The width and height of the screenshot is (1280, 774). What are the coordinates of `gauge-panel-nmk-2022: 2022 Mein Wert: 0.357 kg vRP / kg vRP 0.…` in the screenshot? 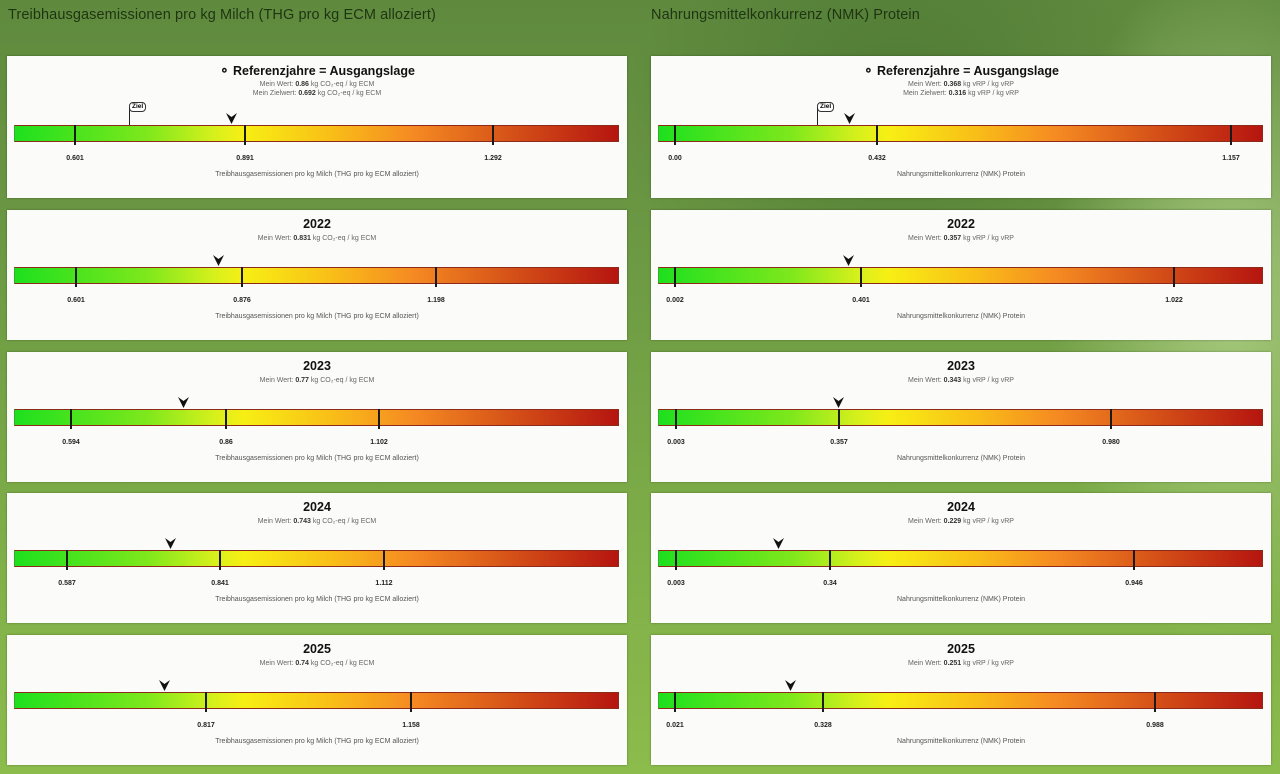 It's located at (961, 275).